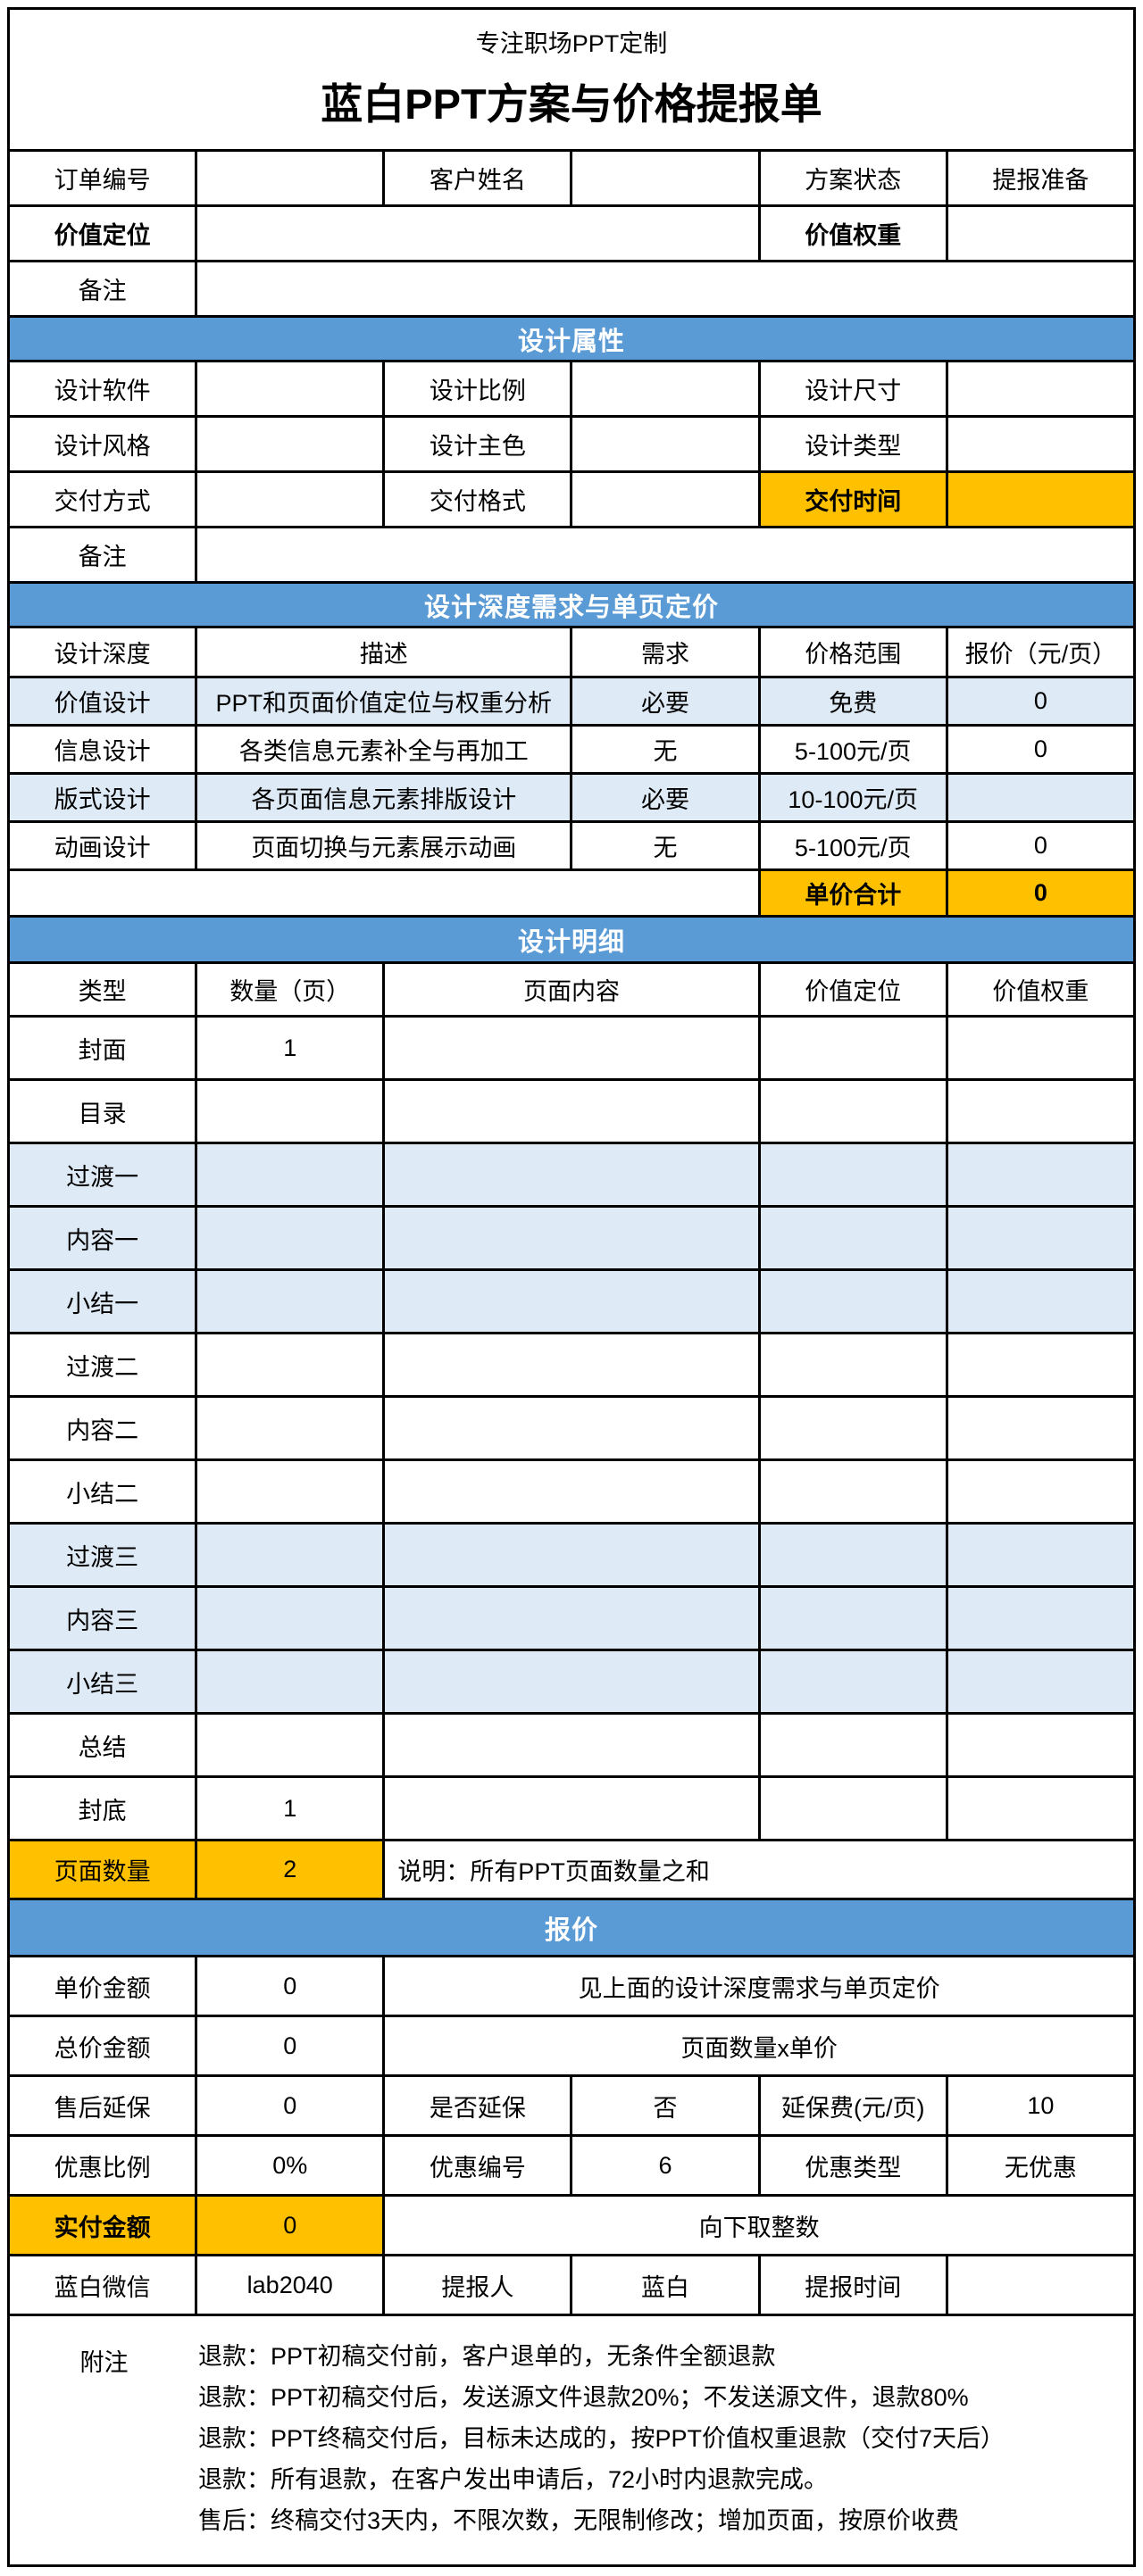 The height and width of the screenshot is (2576, 1143). What do you see at coordinates (665, 701) in the screenshot?
I see `value-design-need: 必要` at bounding box center [665, 701].